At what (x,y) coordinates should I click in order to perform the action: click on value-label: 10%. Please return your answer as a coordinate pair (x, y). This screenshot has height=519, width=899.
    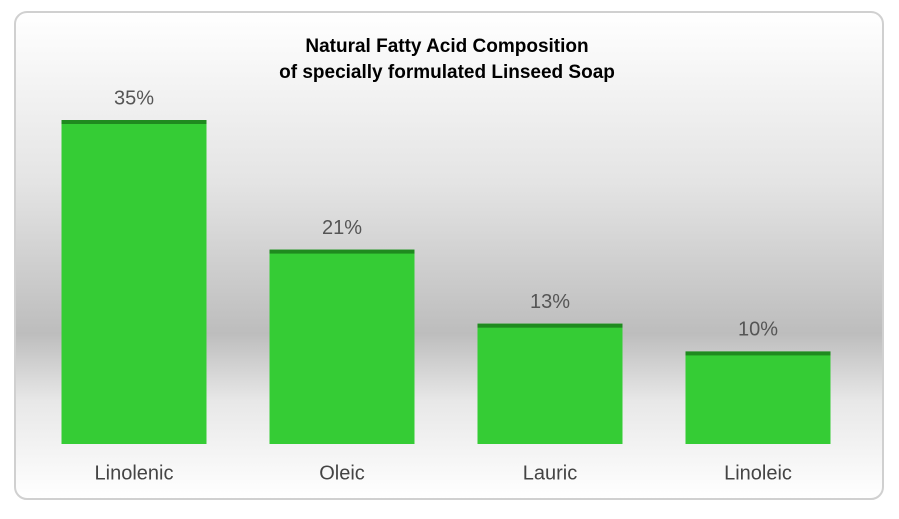
    Looking at the image, I should click on (758, 330).